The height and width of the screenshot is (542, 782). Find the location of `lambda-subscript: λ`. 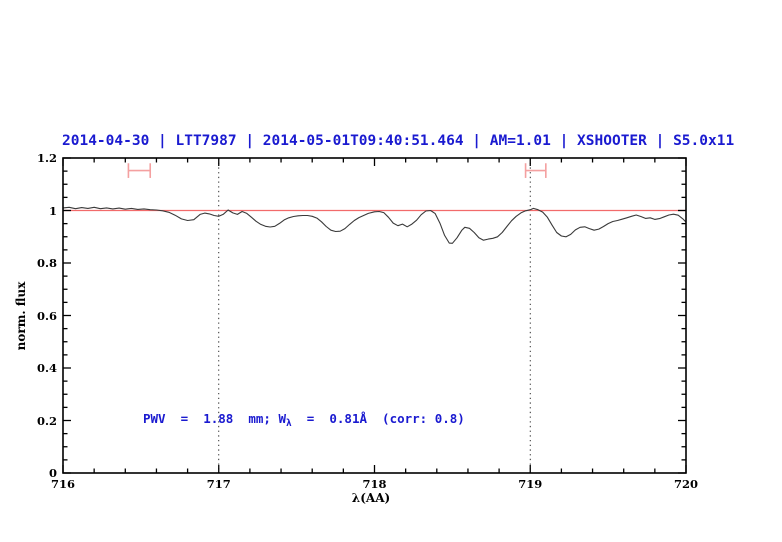

lambda-subscript: λ is located at coordinates (289, 423).